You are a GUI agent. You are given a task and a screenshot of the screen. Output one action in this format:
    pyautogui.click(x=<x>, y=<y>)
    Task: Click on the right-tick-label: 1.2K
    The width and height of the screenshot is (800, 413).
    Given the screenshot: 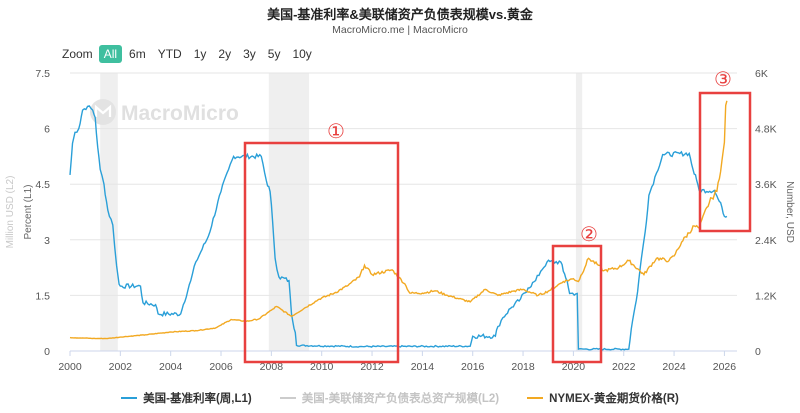 What is the action you would take?
    pyautogui.click(x=766, y=296)
    